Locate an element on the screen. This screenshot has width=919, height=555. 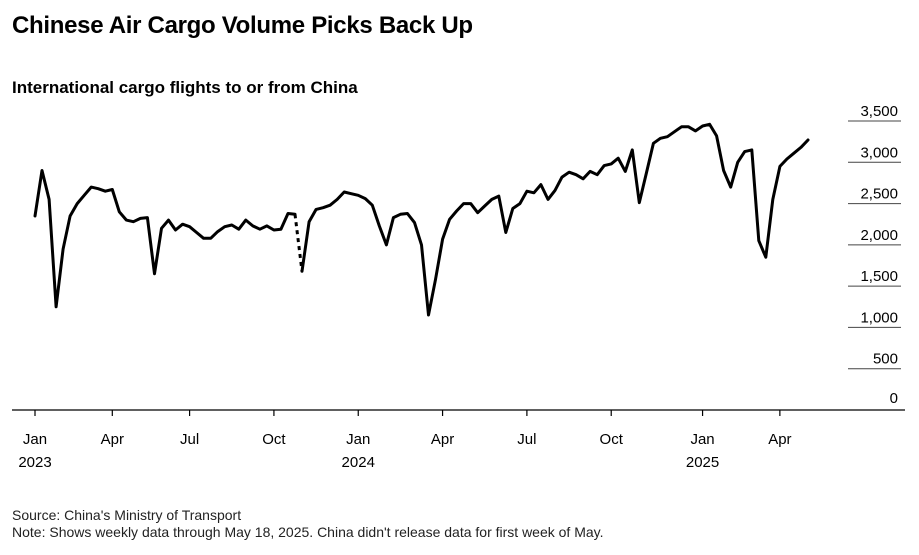
y-tick-label: 3,000 is located at coordinates (879, 152).